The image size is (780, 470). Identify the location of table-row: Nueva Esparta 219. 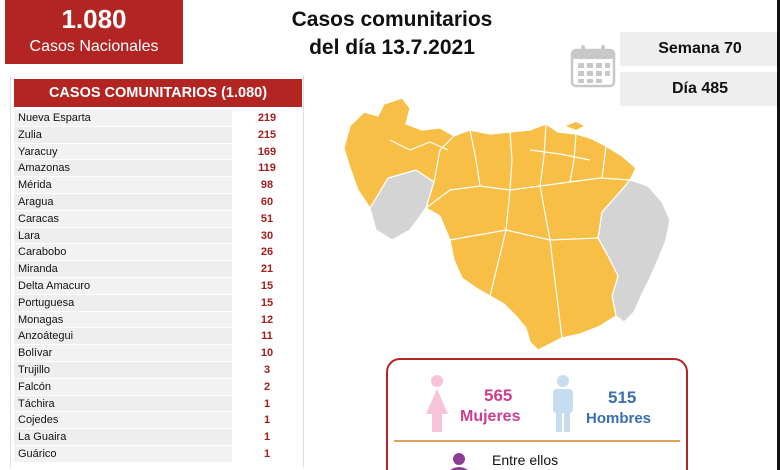
(158, 118).